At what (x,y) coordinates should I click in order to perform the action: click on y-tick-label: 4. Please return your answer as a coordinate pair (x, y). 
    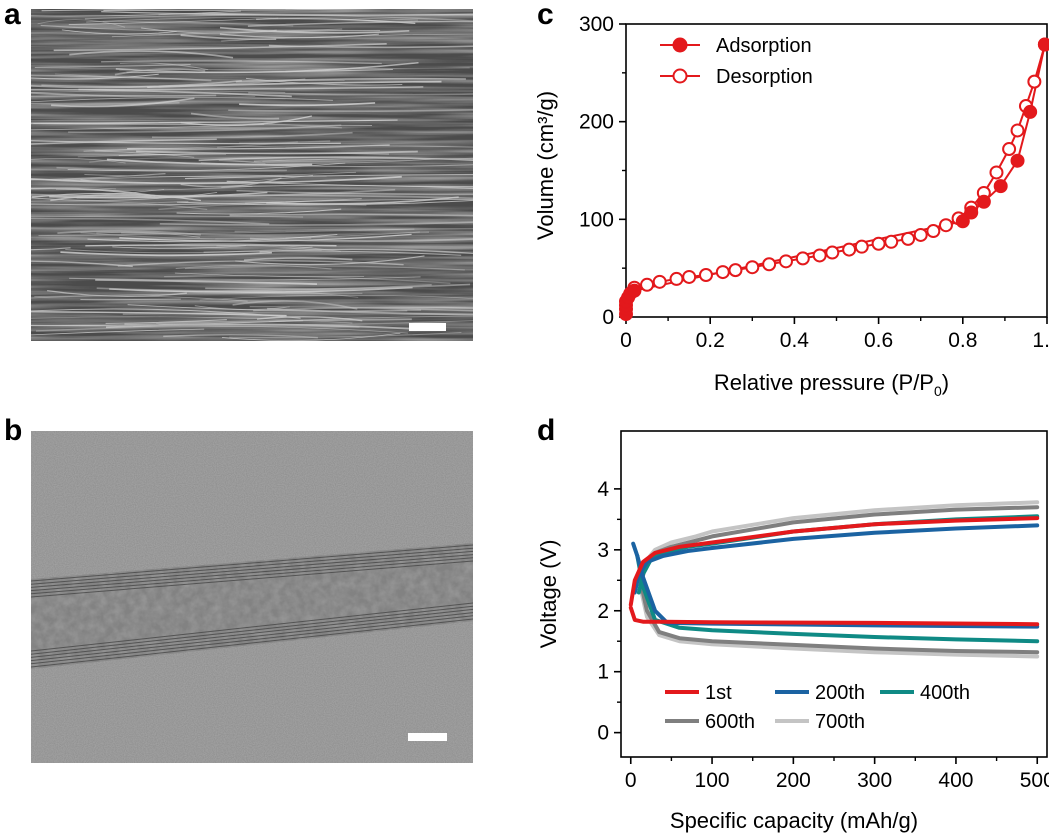
    Looking at the image, I should click on (603, 489).